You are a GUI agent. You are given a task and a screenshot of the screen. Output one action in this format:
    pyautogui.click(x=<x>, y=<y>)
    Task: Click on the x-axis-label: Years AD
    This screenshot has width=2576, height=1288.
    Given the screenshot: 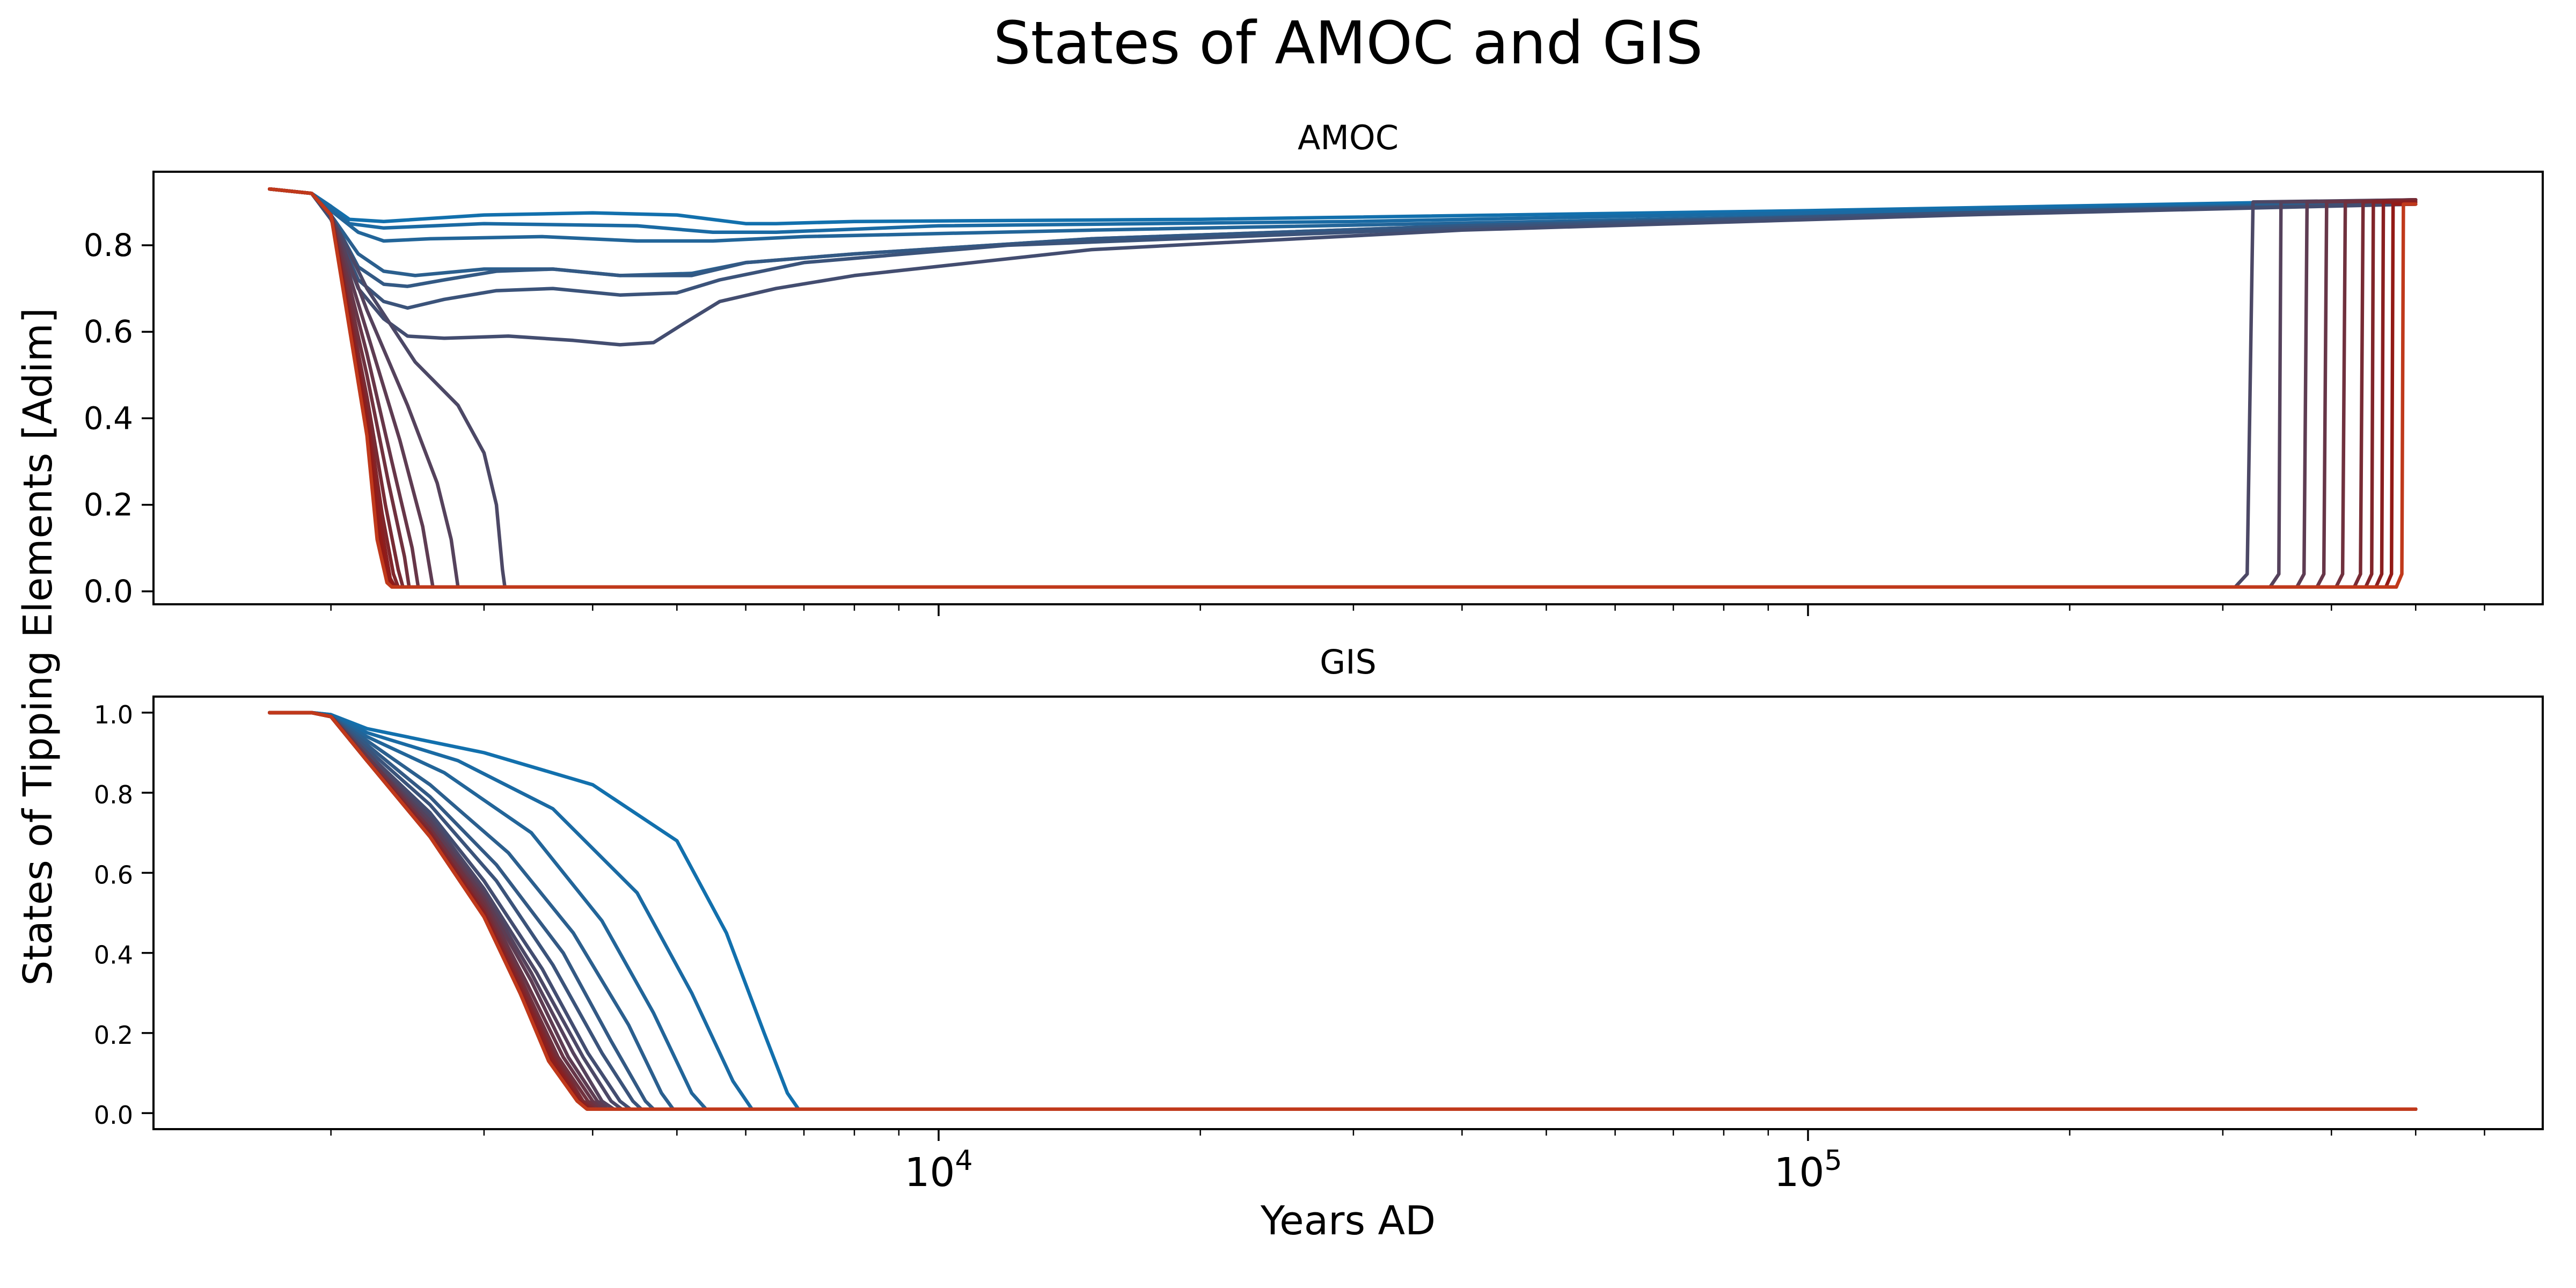 What is the action you would take?
    pyautogui.click(x=1348, y=1221)
    